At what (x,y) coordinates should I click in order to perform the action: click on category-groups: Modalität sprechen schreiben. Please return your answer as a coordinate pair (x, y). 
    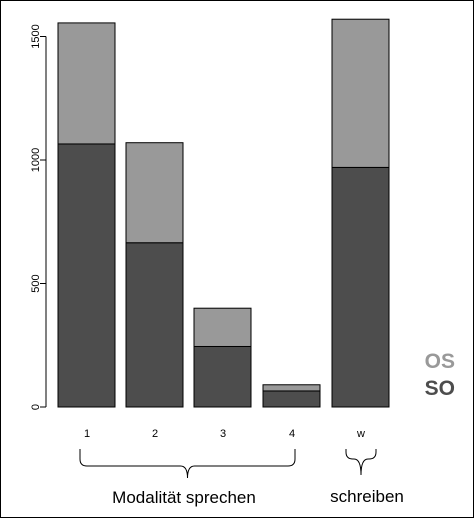
    Looking at the image, I should click on (241, 478).